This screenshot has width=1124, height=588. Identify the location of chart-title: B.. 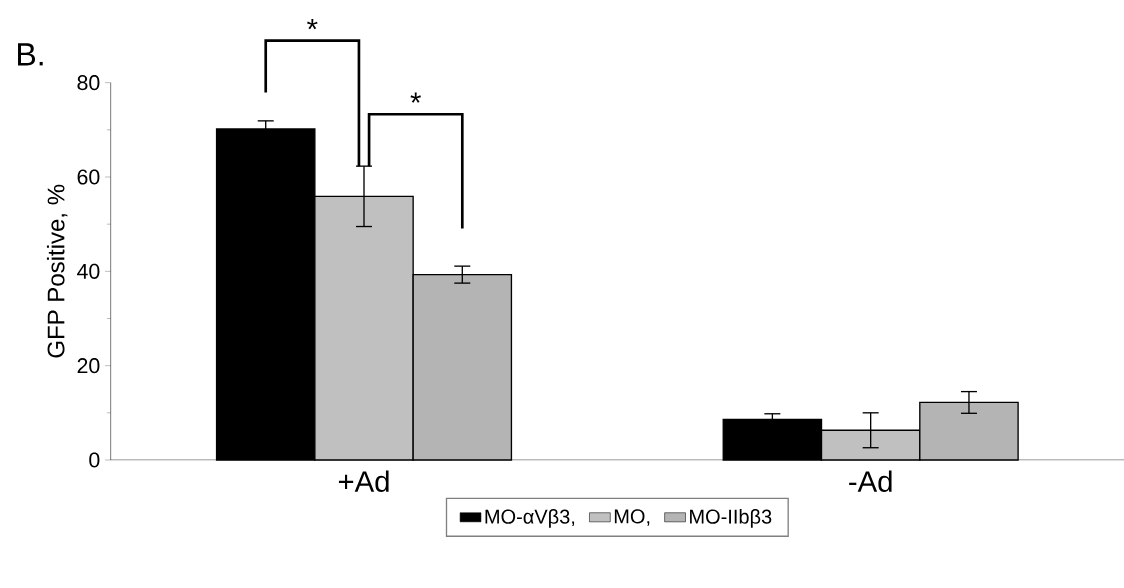
(30, 54).